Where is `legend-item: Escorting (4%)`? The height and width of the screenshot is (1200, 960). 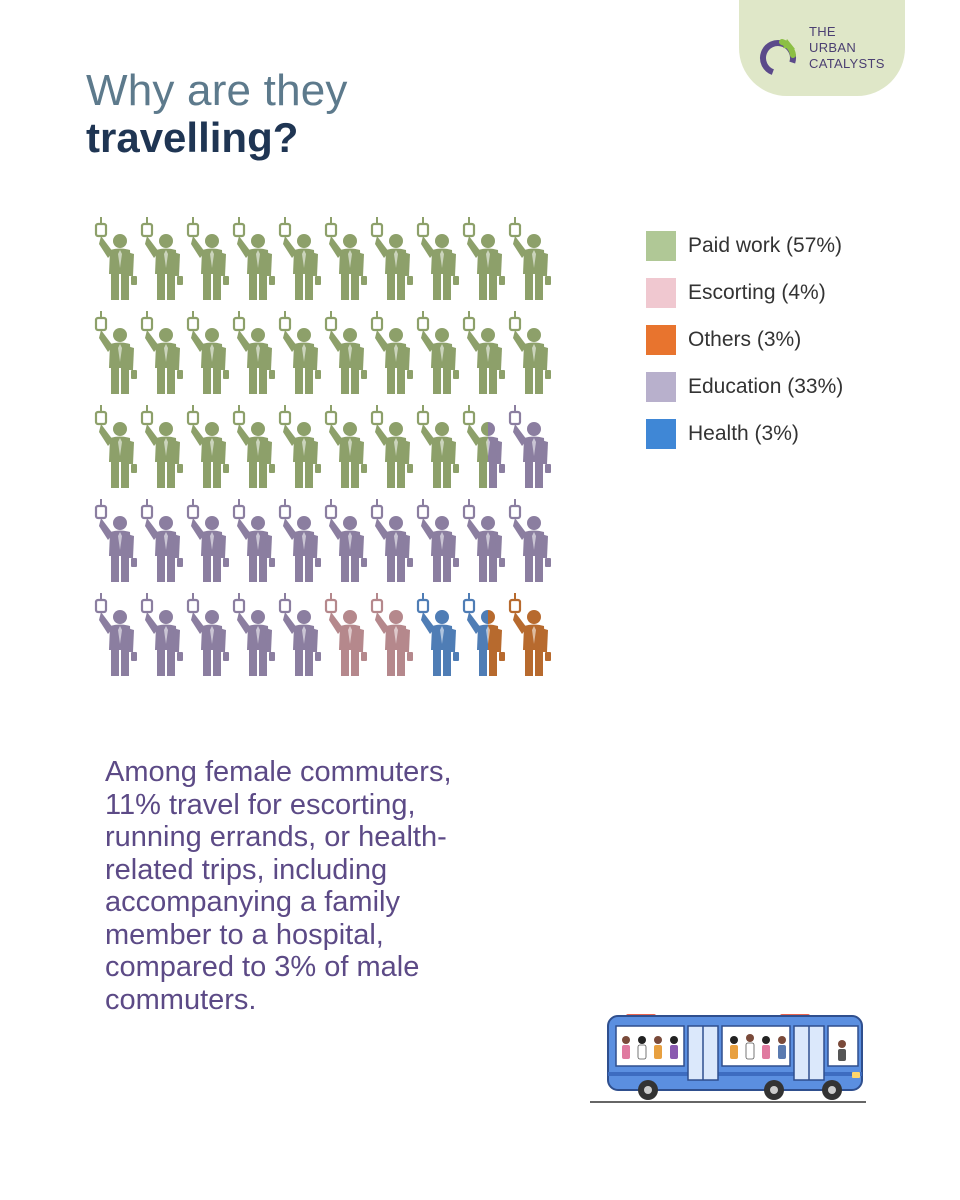
legend-item: Escorting (4%) is located at coordinates (776, 300).